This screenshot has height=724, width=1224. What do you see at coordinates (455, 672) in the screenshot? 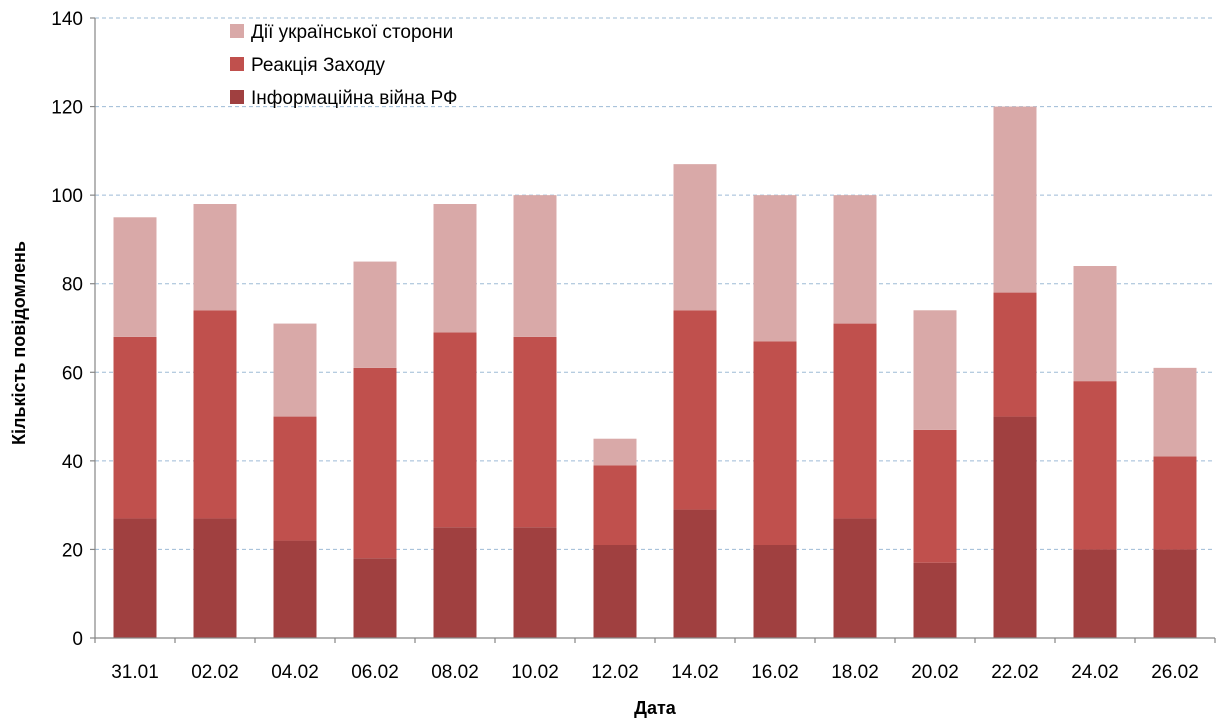
I see `x-tick-label: 08.02` at bounding box center [455, 672].